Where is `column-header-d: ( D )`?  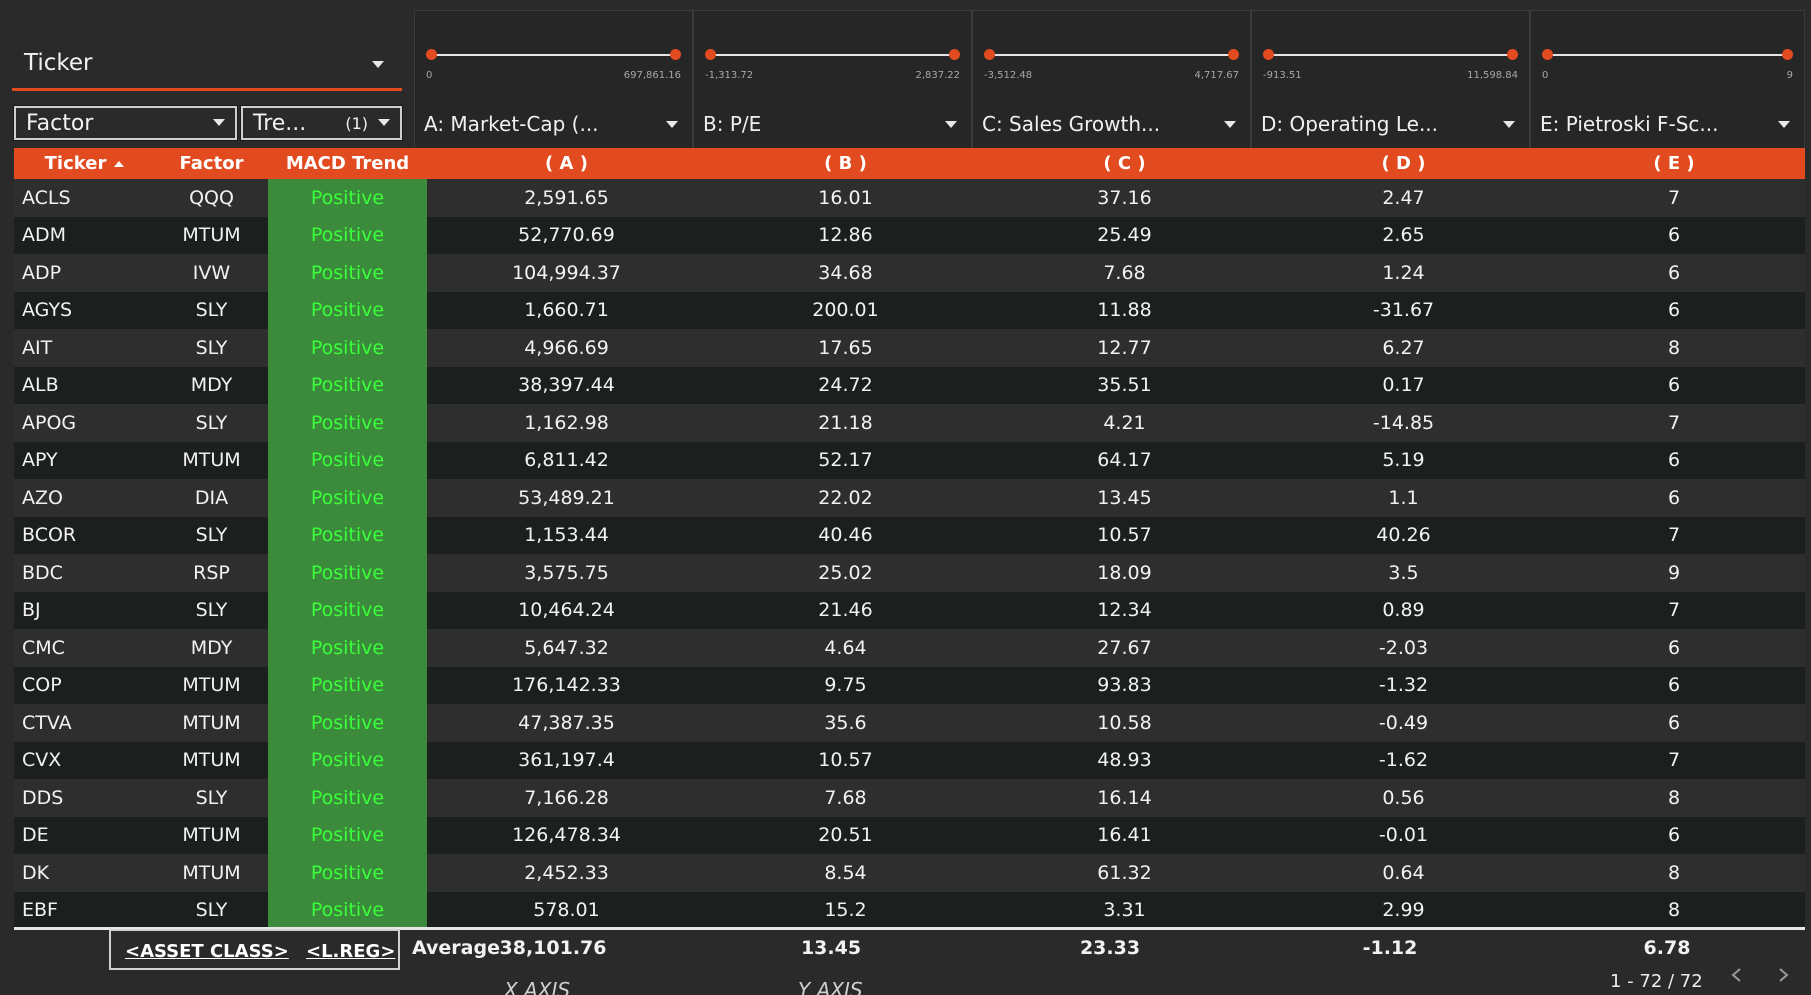
column-header-d: ( D ) is located at coordinates (1403, 163).